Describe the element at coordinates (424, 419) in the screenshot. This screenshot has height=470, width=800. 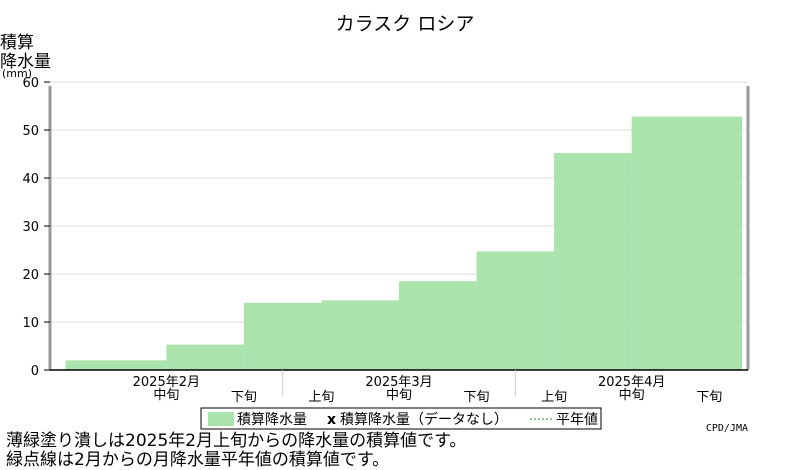
I see `legend-label-missing: 積算降水量（データなし）` at that location.